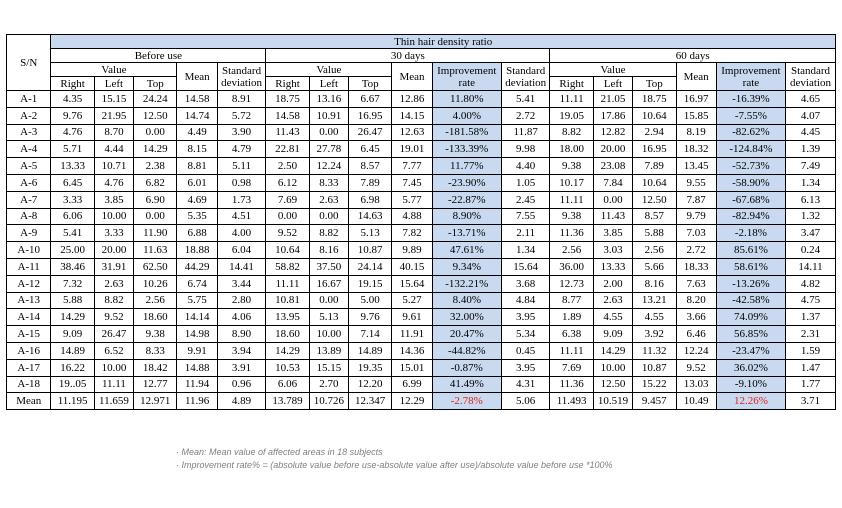  What do you see at coordinates (197, 317) in the screenshot?
I see `table-cell: 14.14` at bounding box center [197, 317].